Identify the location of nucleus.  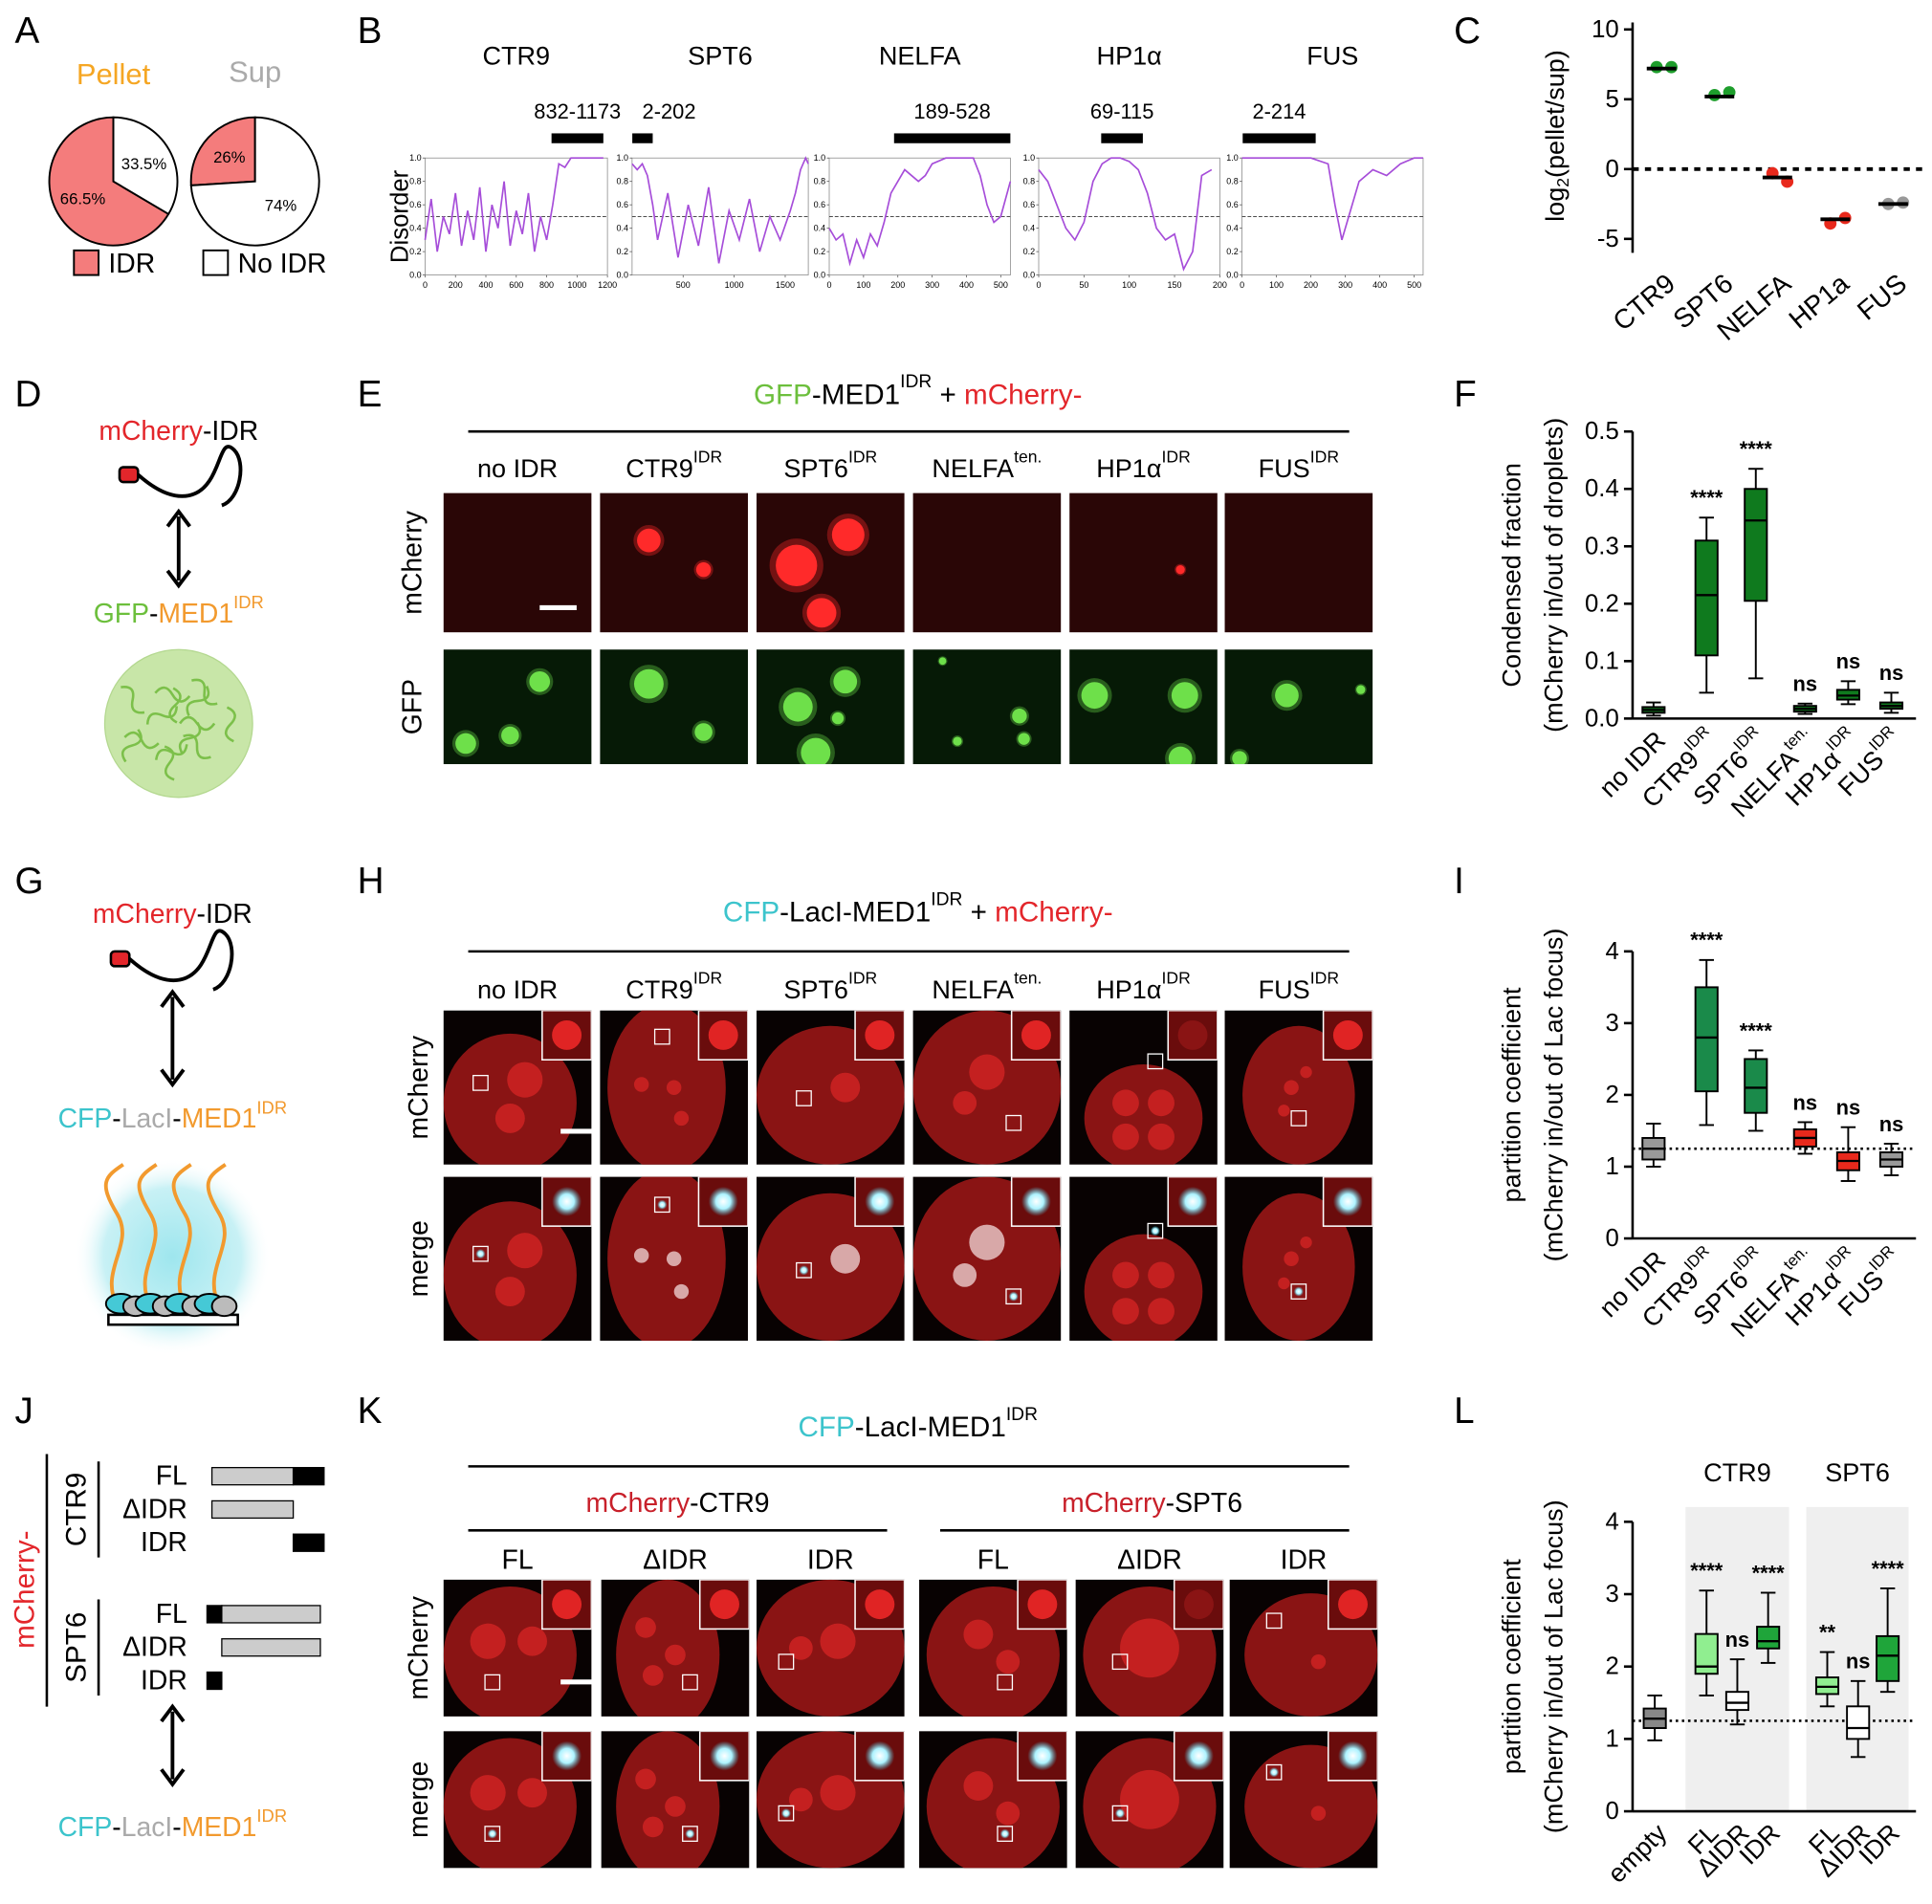
(510, 1099).